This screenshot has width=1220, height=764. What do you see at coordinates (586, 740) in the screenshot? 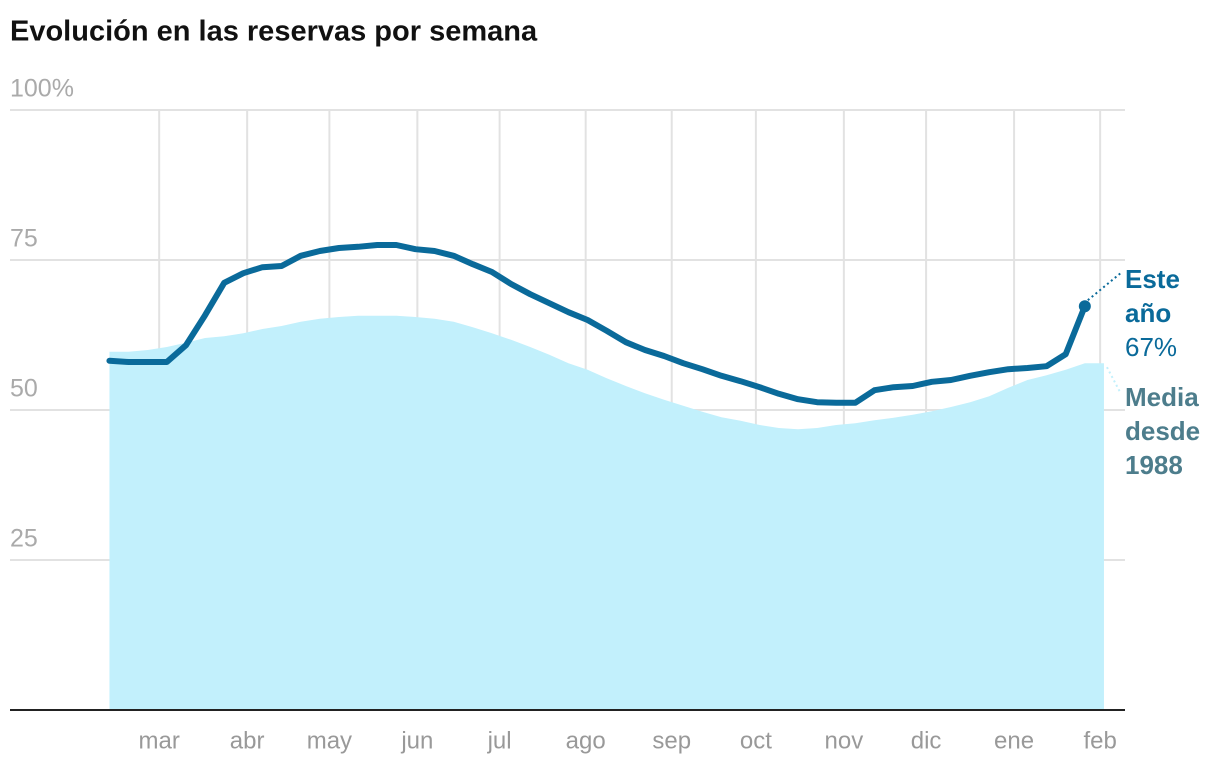
I see `x-tick-label: ago` at bounding box center [586, 740].